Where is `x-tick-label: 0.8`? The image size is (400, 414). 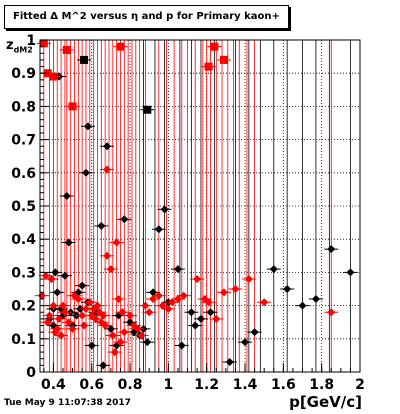
x-tick-label: 0.8 is located at coordinates (130, 385).